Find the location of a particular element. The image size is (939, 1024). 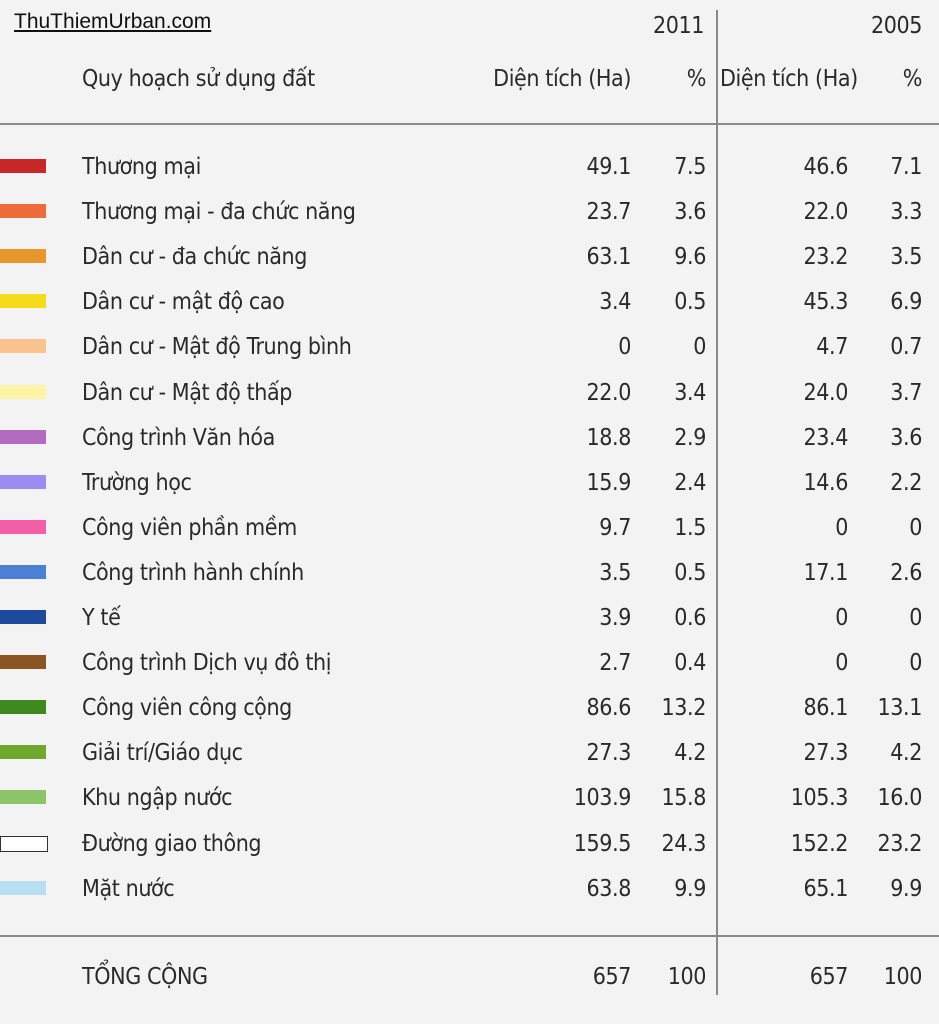

area-2005-value: 22.0 is located at coordinates (826, 212).